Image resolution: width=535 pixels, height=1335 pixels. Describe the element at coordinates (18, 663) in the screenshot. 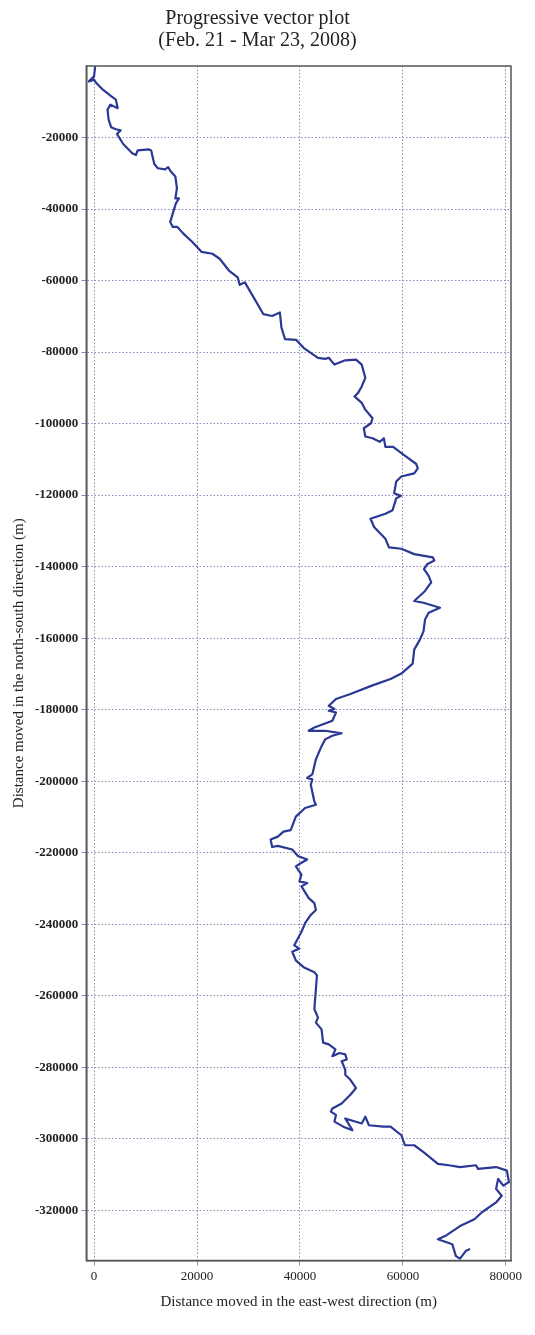

I see `y-axis-title: Distance moved in the north-south direction (m)` at that location.